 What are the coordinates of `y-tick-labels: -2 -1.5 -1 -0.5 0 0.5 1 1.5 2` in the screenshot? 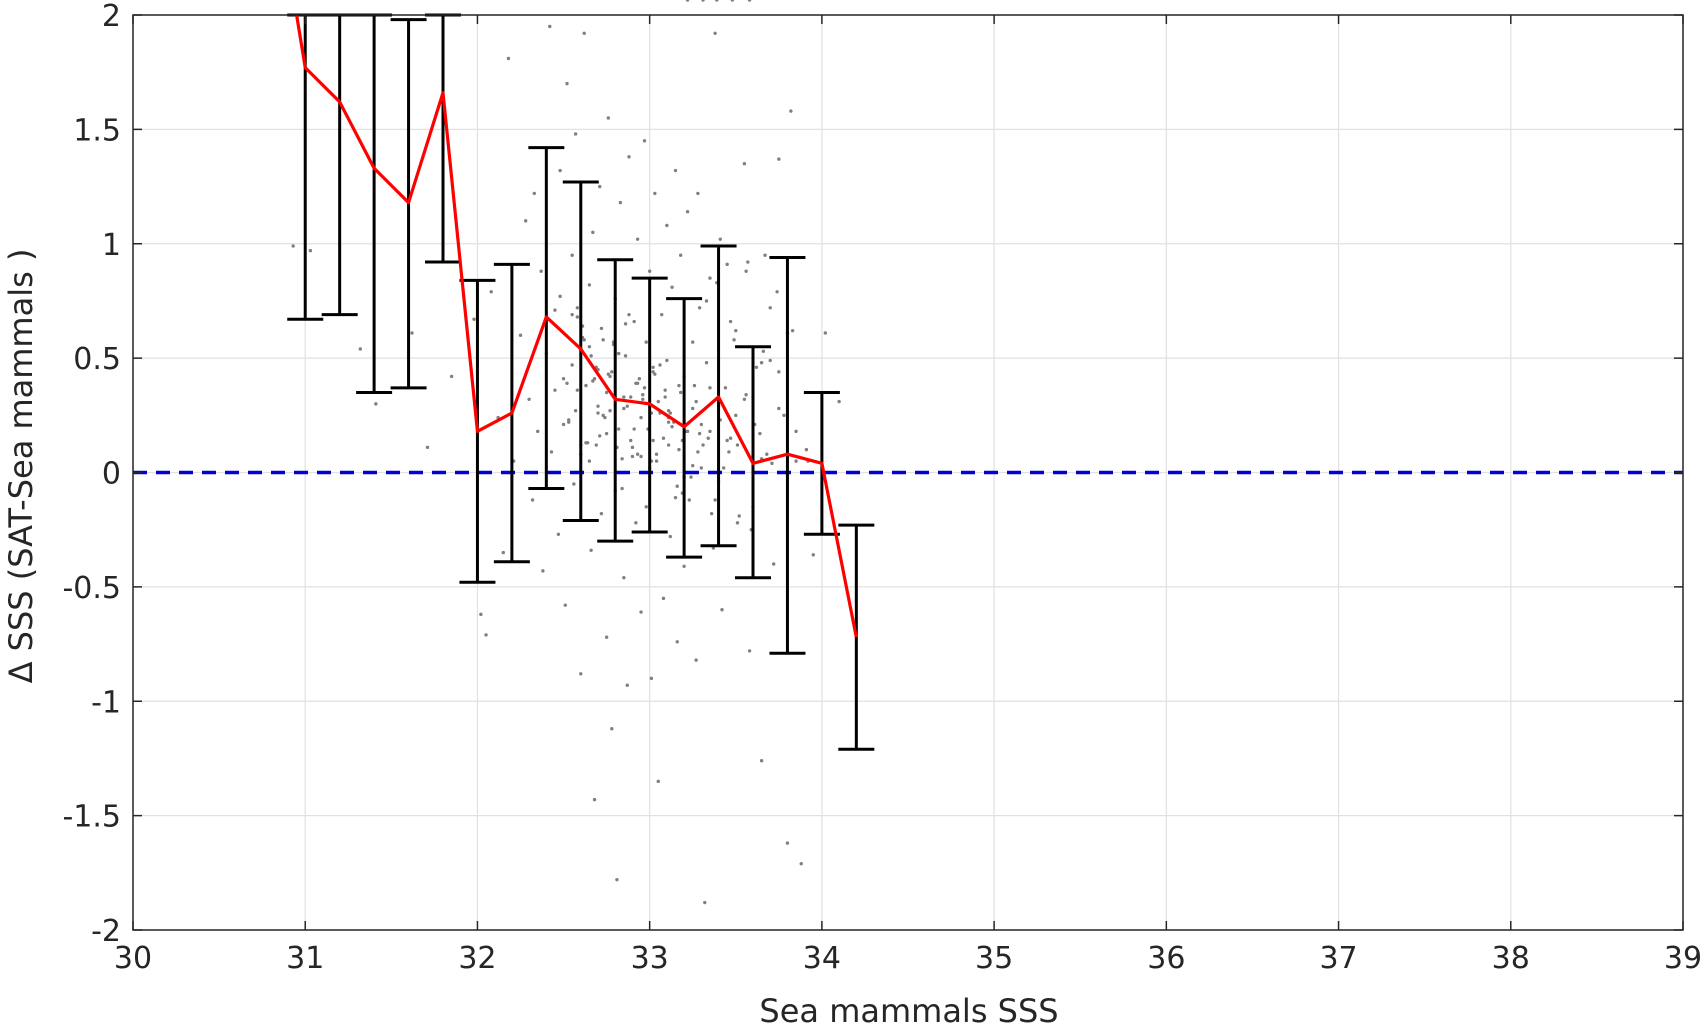 It's located at (91, 474).